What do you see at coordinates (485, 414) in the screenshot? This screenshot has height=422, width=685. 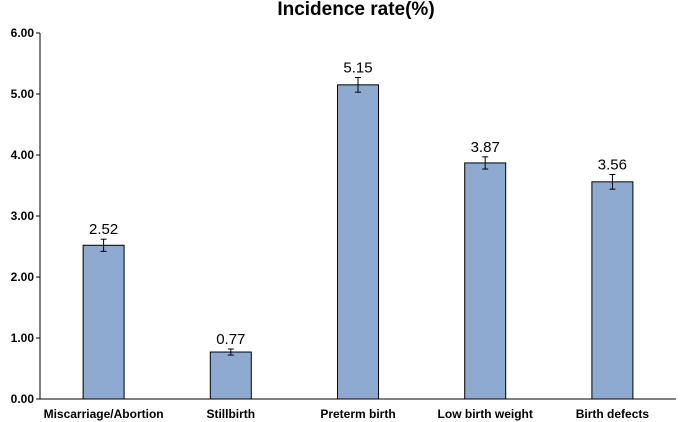 I see `x-tick-label: Low birth weight` at bounding box center [485, 414].